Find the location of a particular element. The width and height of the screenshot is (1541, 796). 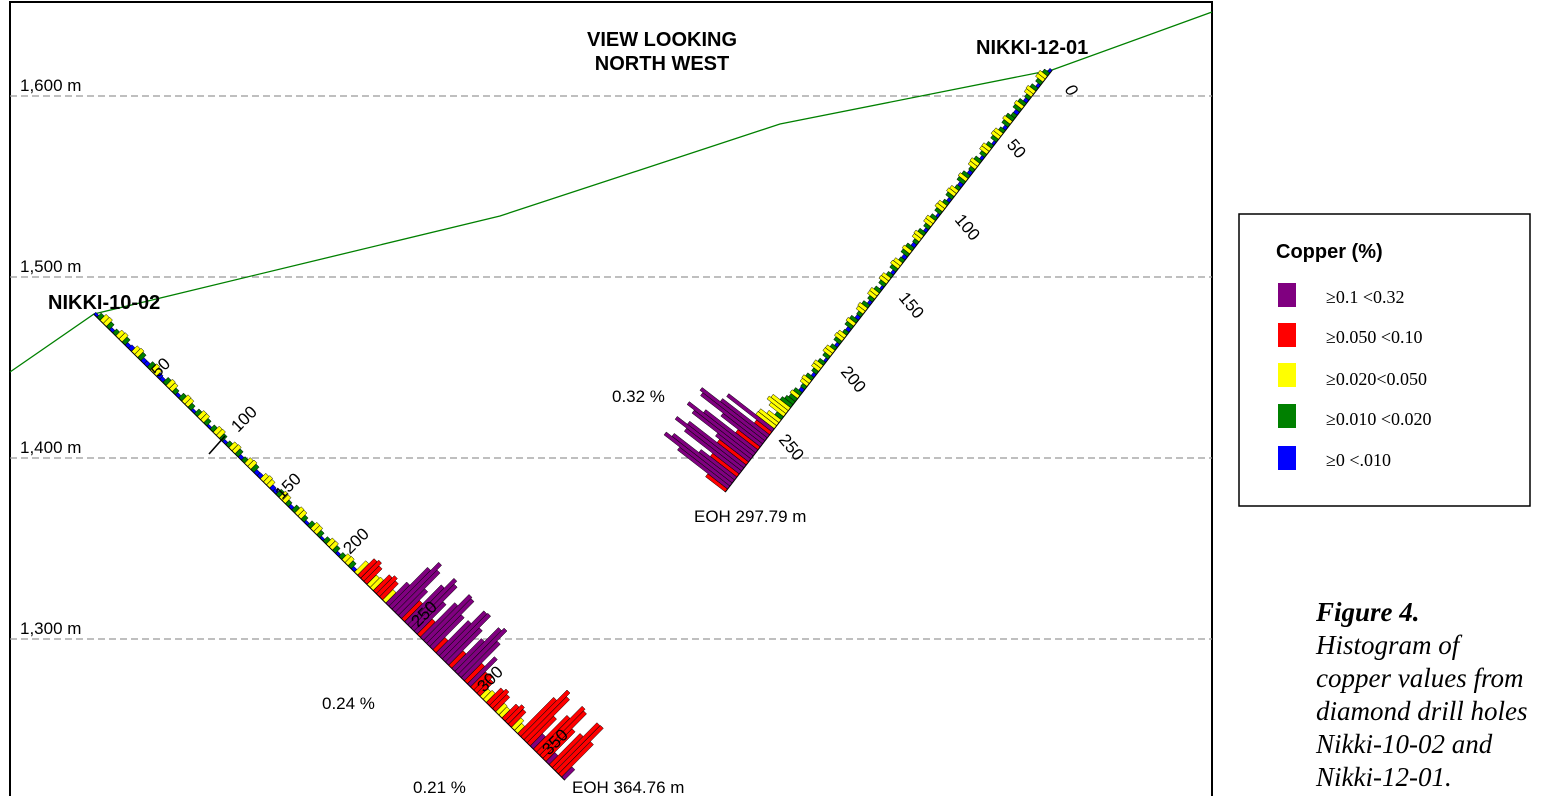

depth-label: 50 is located at coordinates (160, 367).